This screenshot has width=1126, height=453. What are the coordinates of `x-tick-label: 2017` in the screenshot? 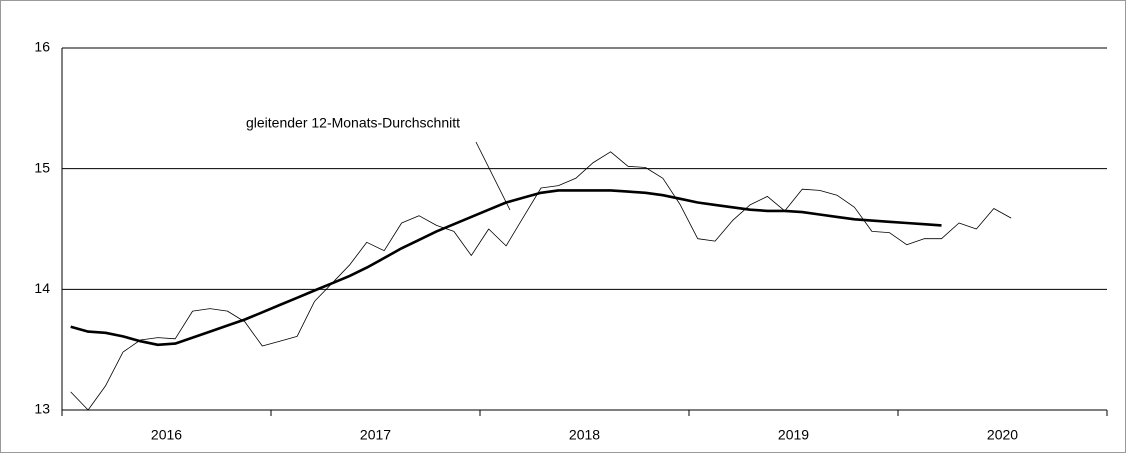 It's located at (375, 435).